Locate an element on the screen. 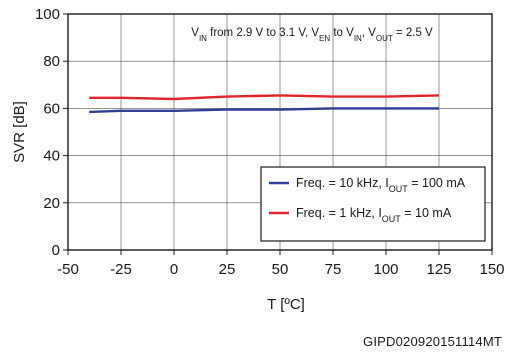 Image resolution: width=510 pixels, height=354 pixels. legend-box is located at coordinates (373, 204).